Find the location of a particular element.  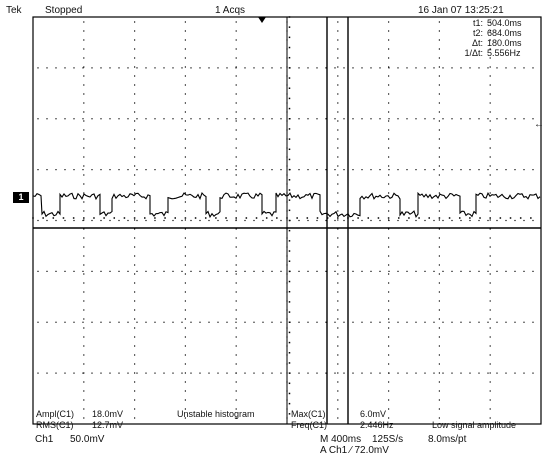

t1-label: t1: is located at coordinates (477, 23).